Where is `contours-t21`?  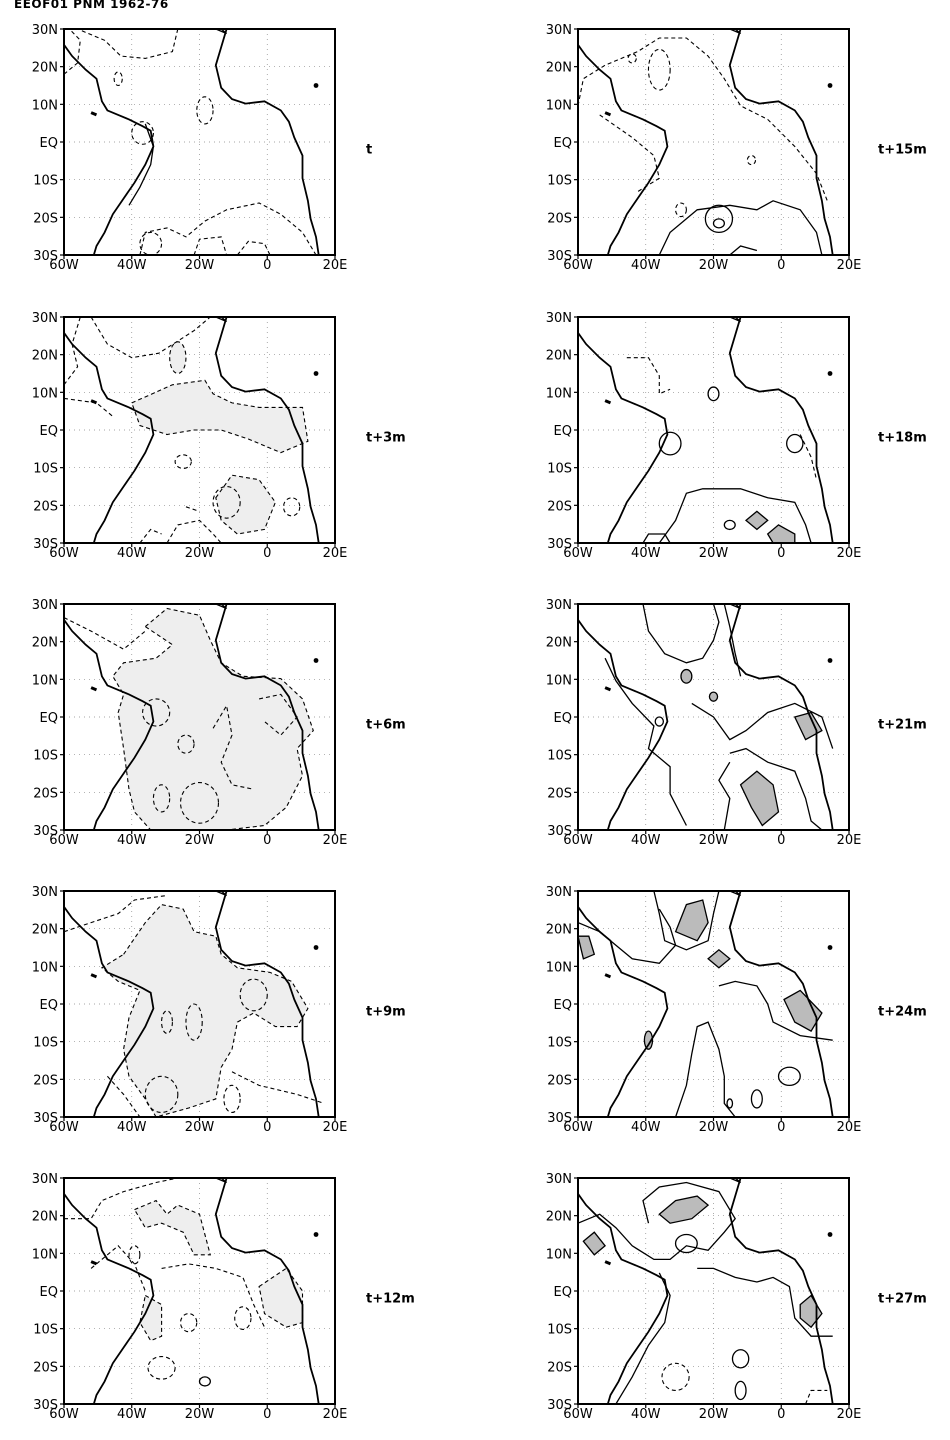 contours-t21 is located at coordinates (719, 717).